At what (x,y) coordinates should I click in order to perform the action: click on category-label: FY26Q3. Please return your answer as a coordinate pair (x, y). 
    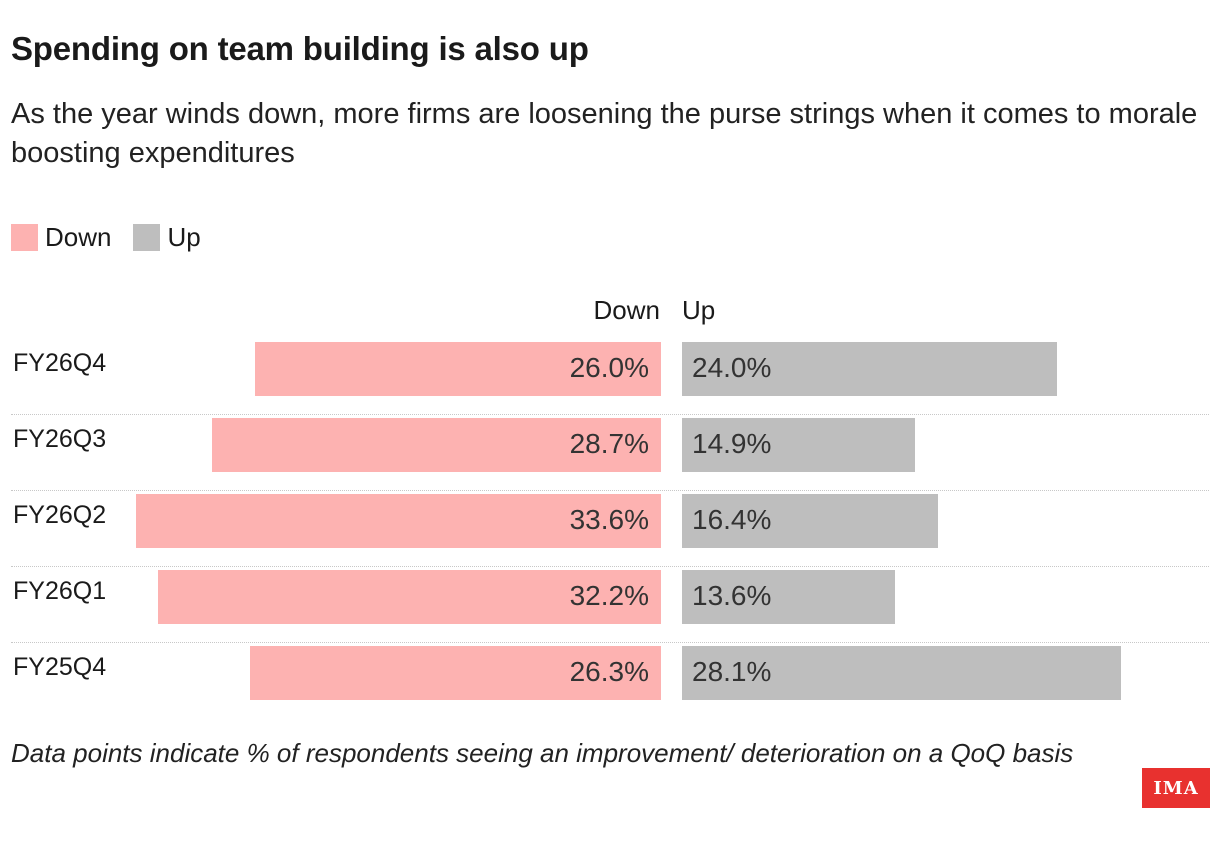
    Looking at the image, I should click on (60, 439).